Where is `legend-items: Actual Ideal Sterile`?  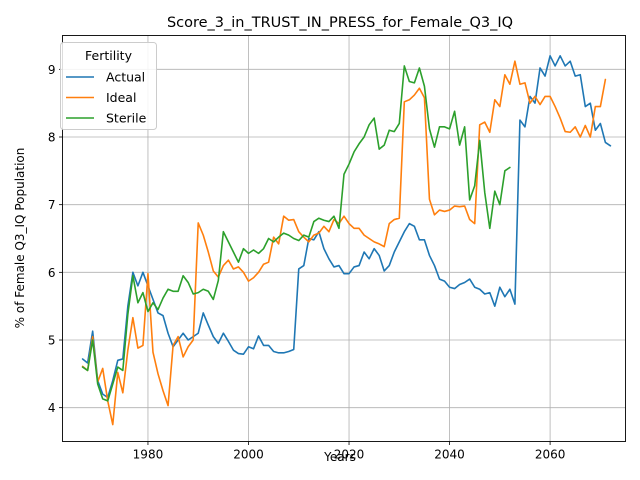
legend-items: Actual Ideal Sterile is located at coordinates (106, 98).